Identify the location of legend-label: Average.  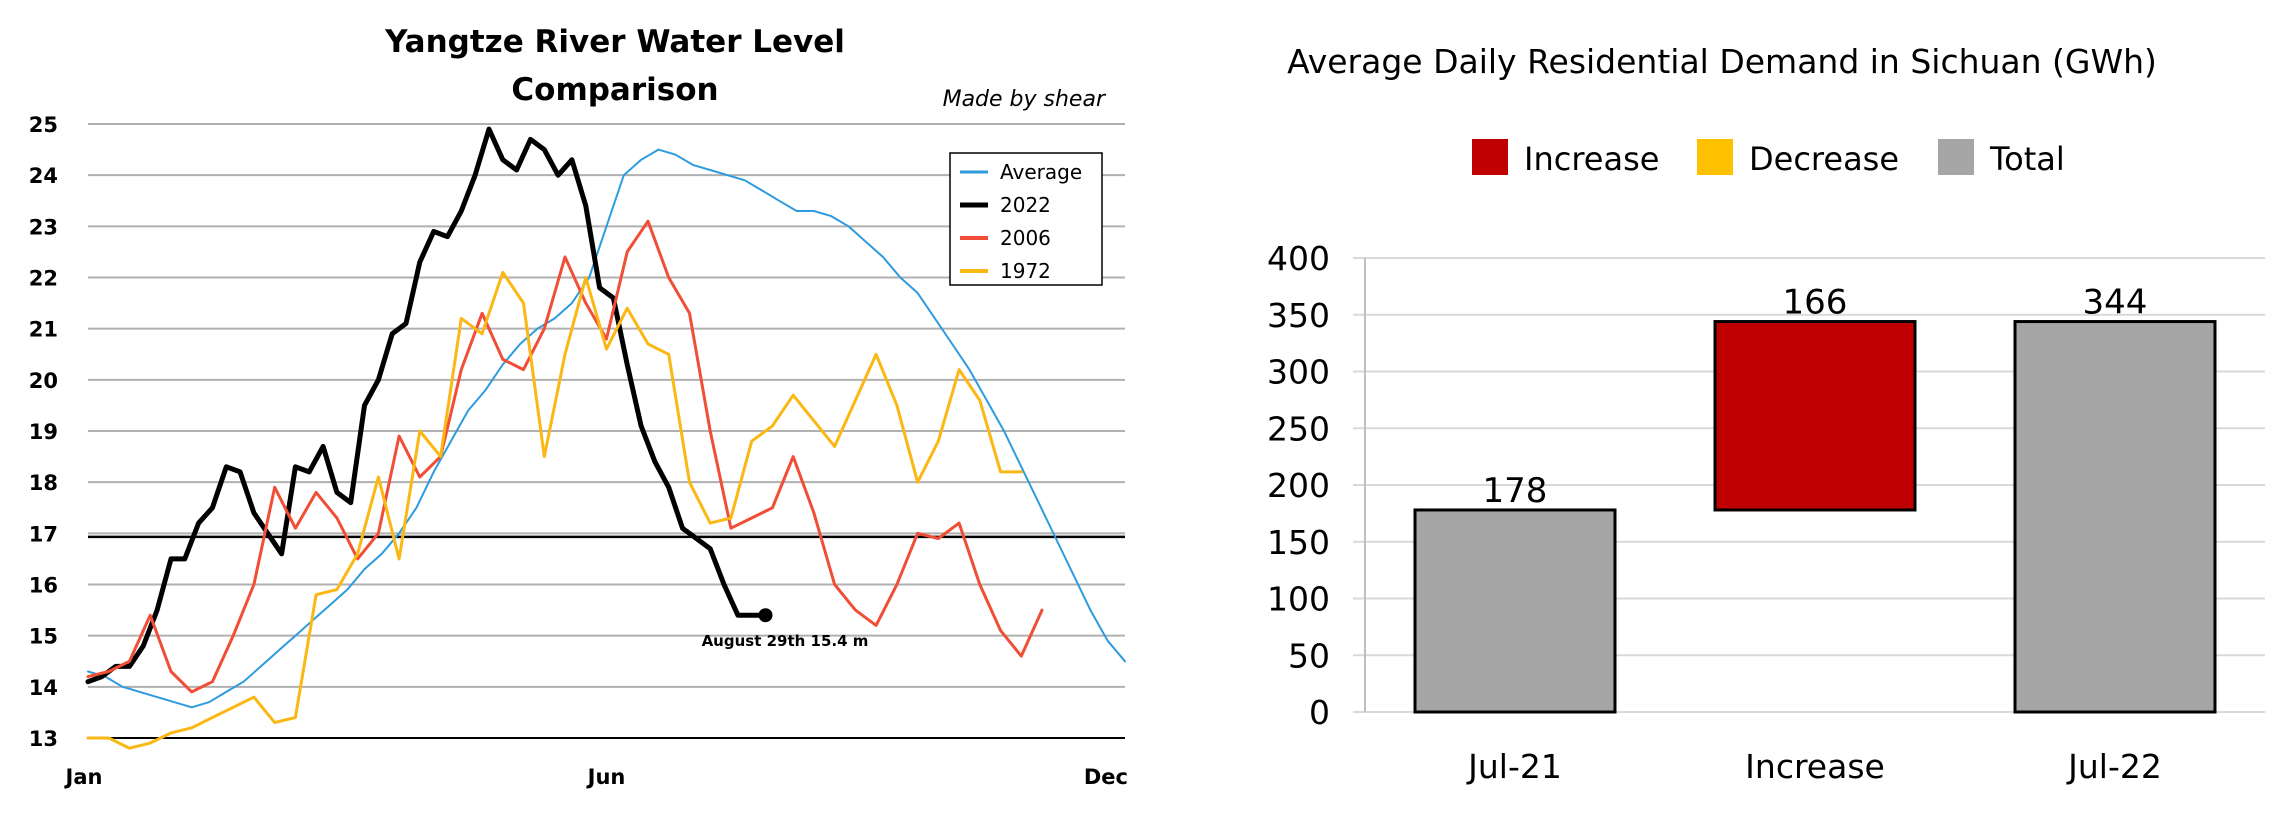
(1041, 172).